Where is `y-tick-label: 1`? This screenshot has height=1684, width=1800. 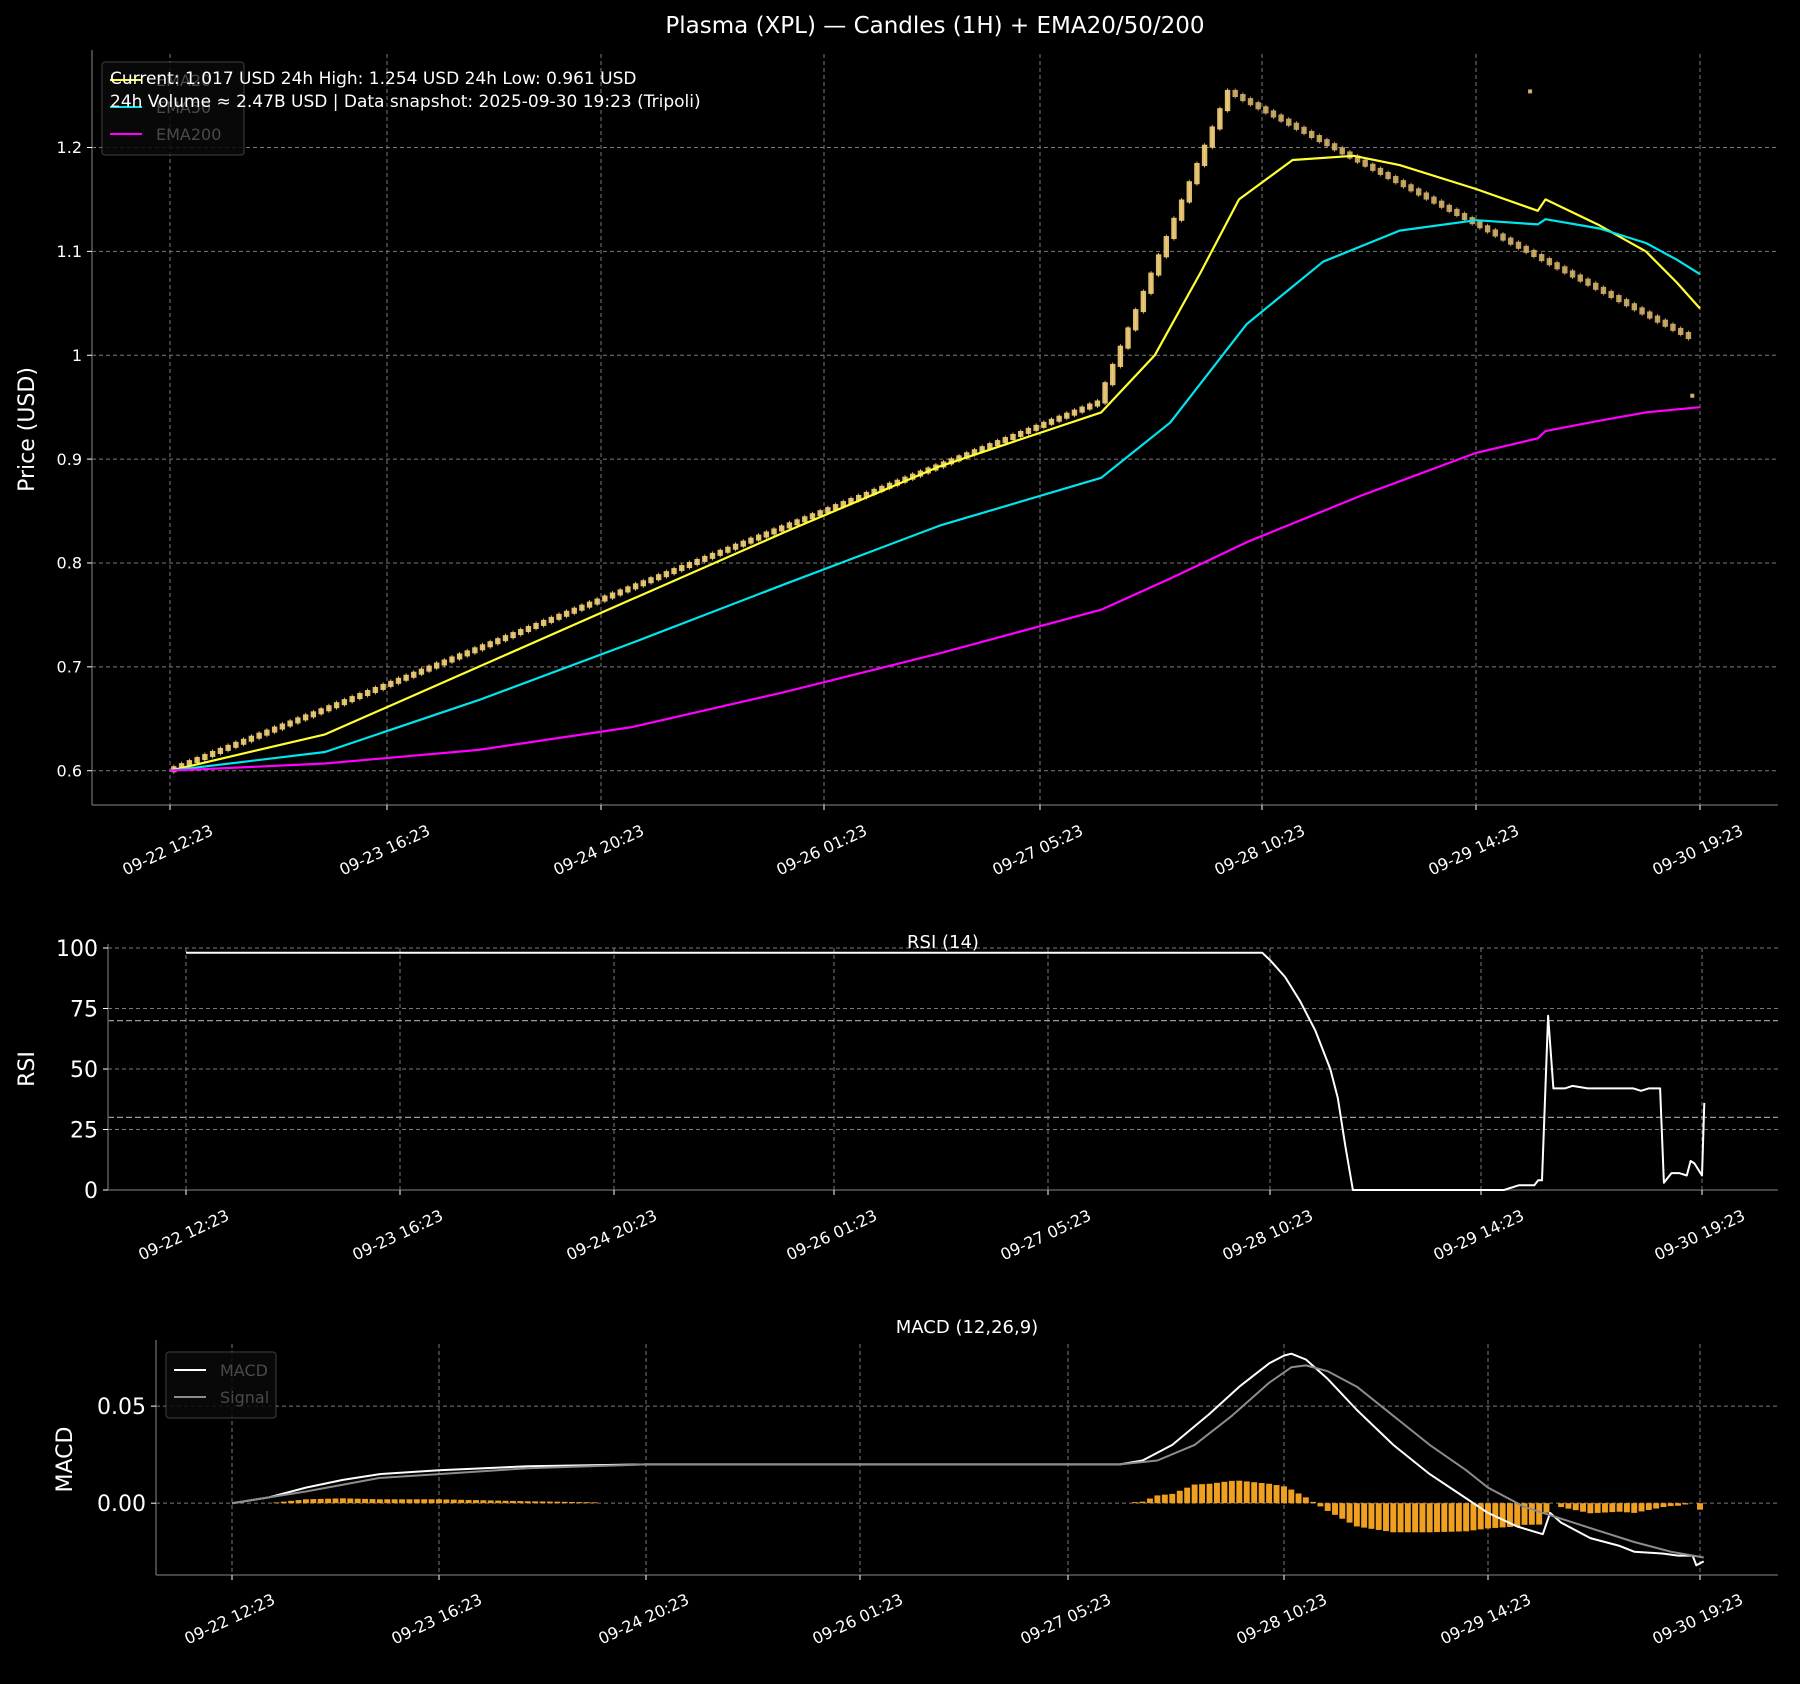
y-tick-label: 1 is located at coordinates (77, 355).